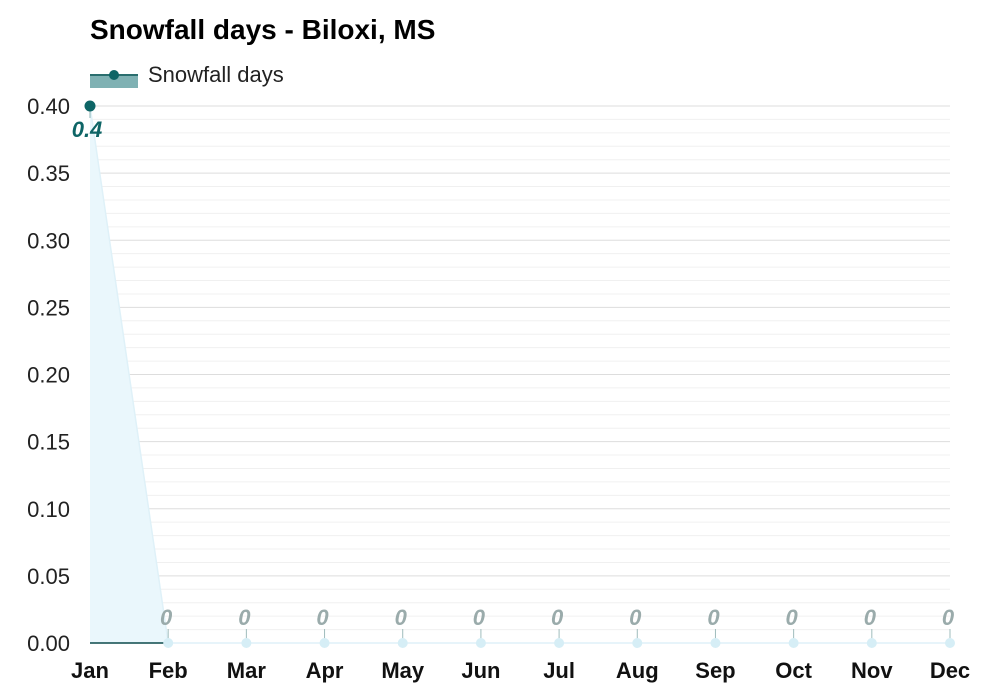 This screenshot has width=1000, height=700. Describe the element at coordinates (480, 670) in the screenshot. I see `x-tick-label: Jun` at that location.